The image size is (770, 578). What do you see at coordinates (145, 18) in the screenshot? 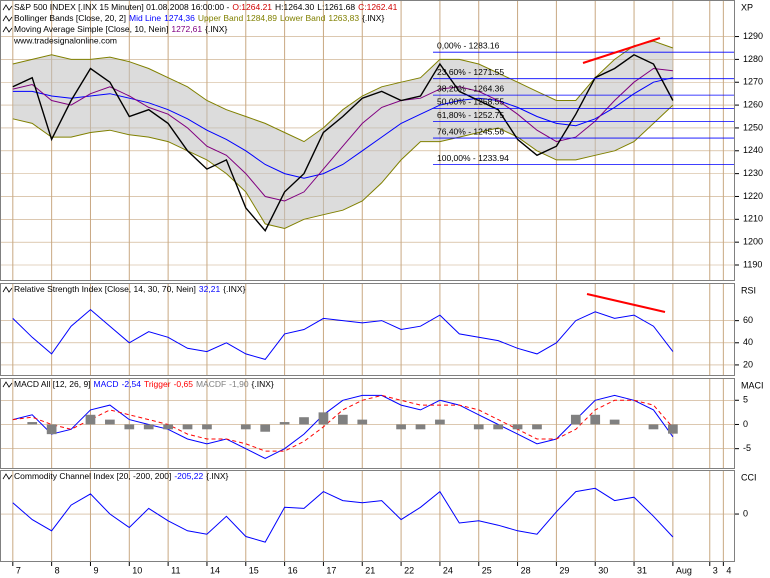
I see `legend-text: Mid Line` at bounding box center [145, 18].